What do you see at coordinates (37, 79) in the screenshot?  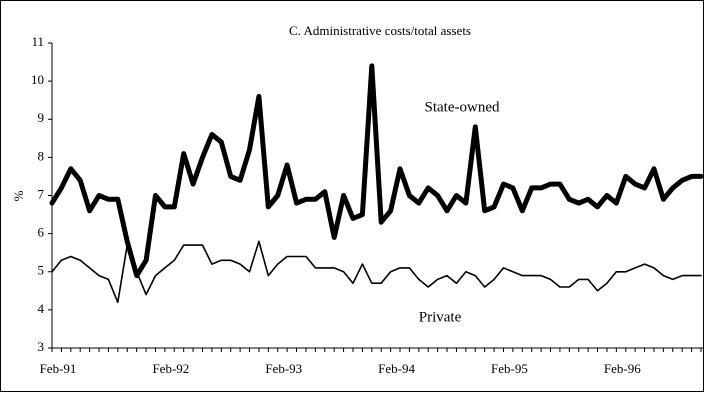 I see `y-tick-label: 10` at bounding box center [37, 79].